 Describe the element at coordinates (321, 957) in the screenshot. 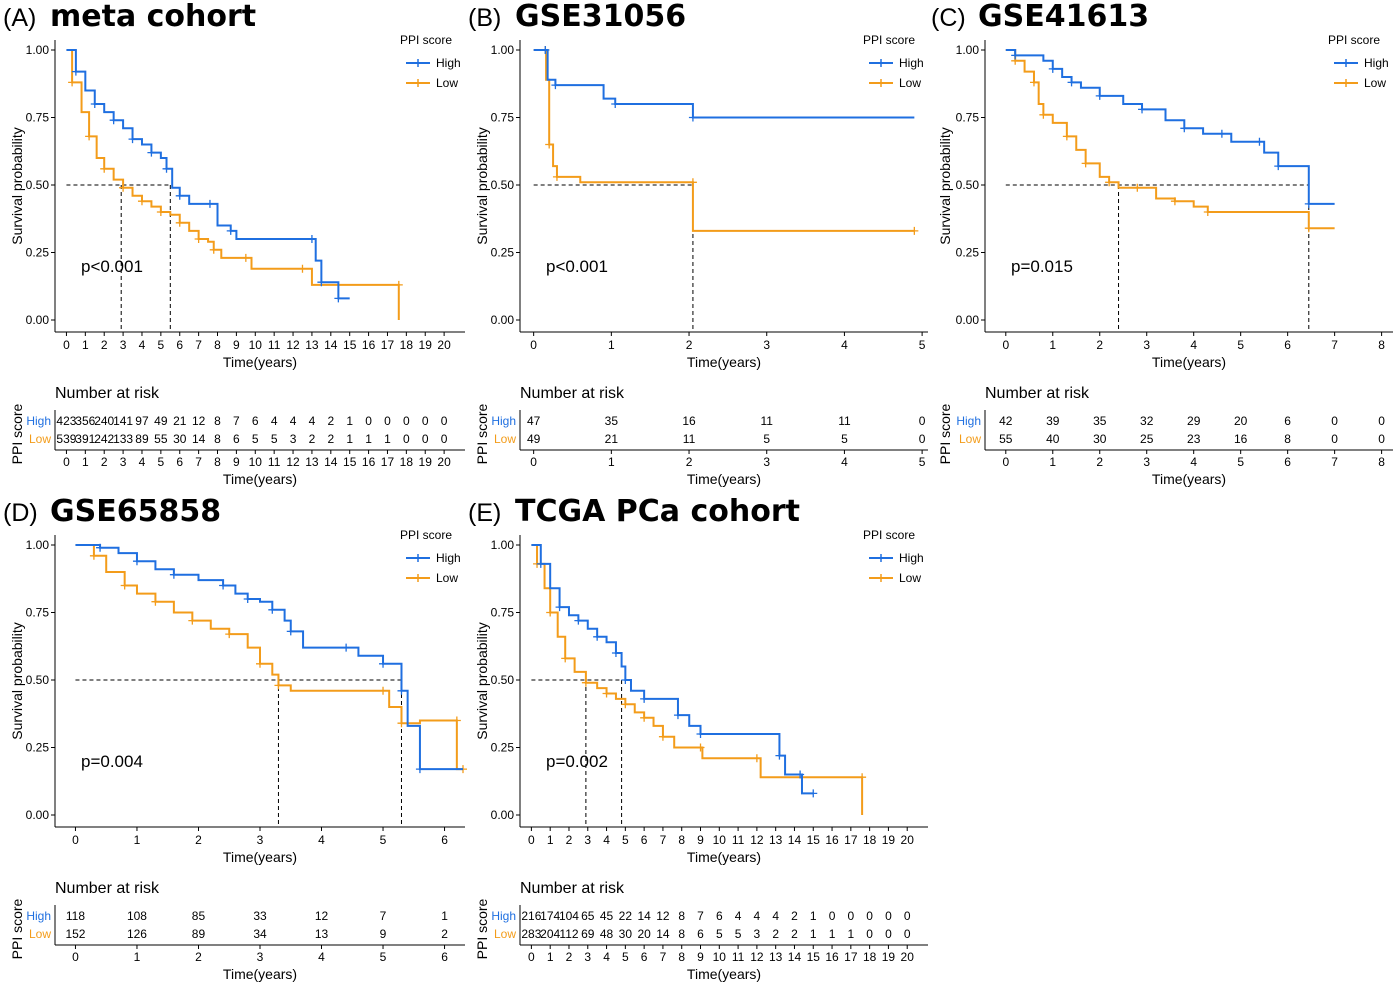

I see `risk-x-tick-label: 4` at that location.